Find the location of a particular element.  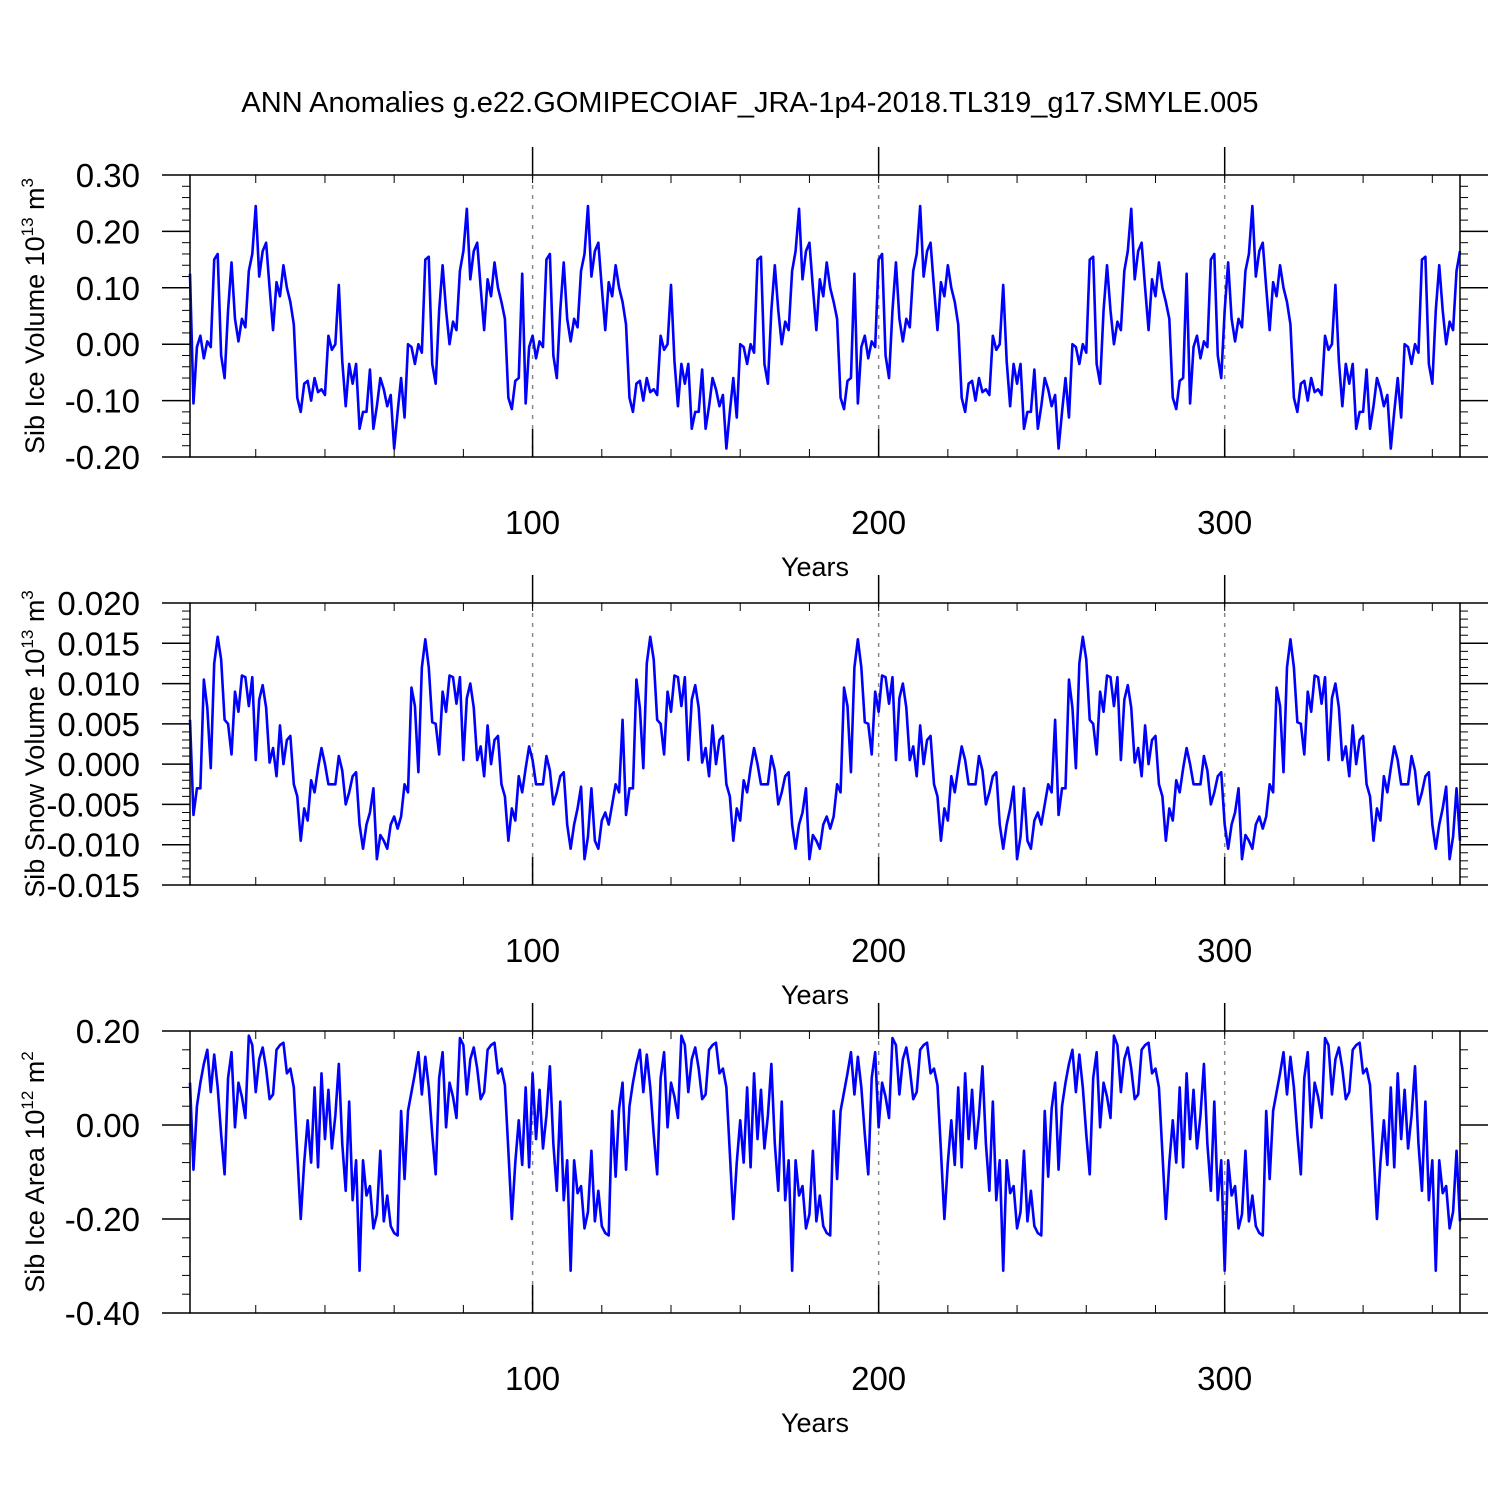

panel-2-series-line is located at coordinates (825, 748).